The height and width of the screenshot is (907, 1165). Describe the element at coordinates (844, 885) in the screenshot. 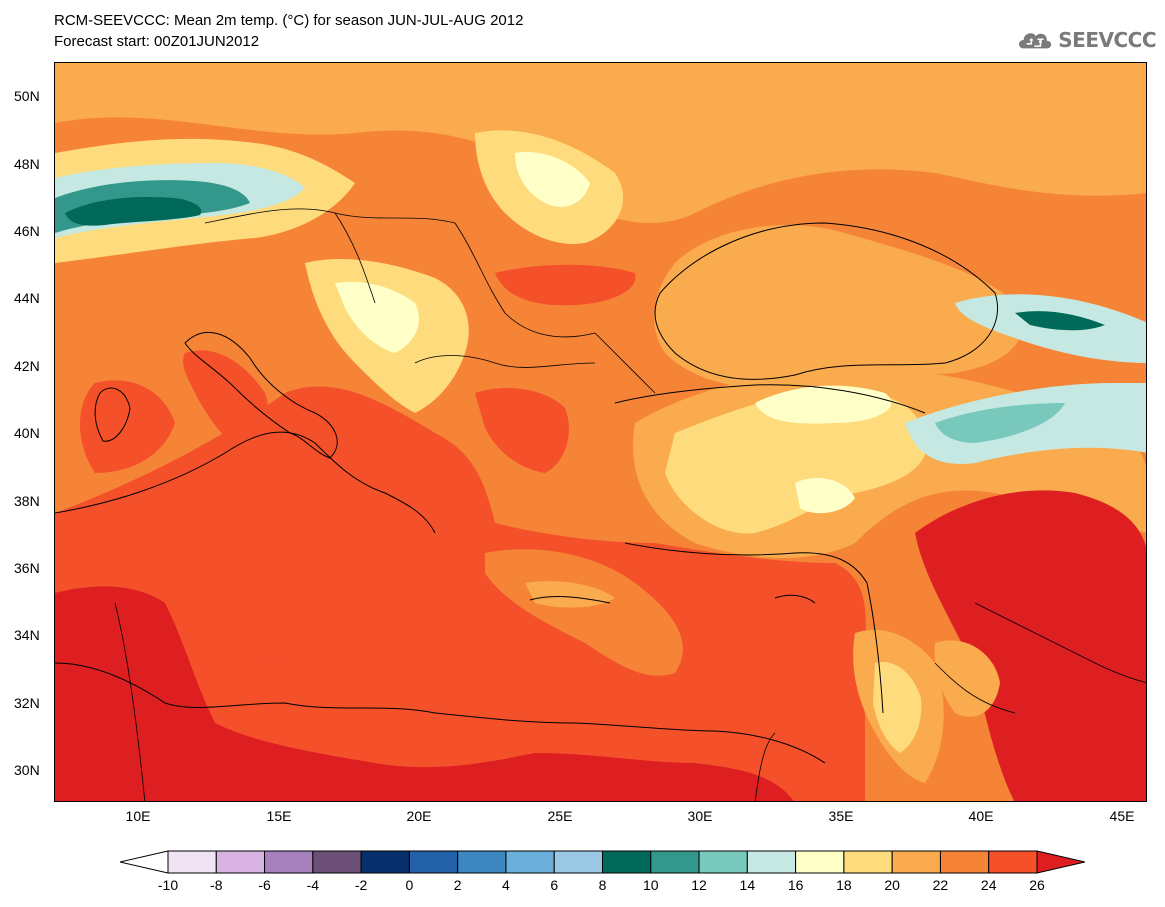

I see `colorbar-tick-label: 18` at that location.